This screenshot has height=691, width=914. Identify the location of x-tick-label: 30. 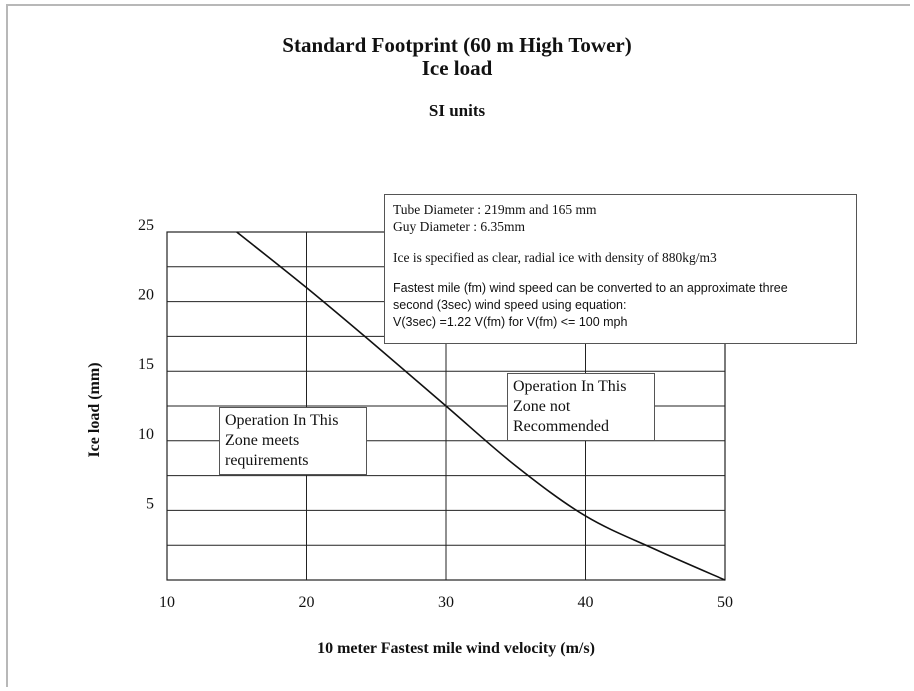
(446, 602).